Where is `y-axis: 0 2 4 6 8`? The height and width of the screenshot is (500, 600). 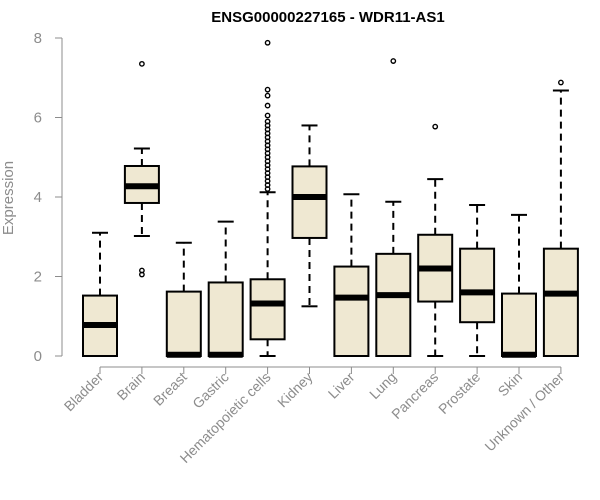
y-axis: 0 2 4 6 8 is located at coordinates (48, 197).